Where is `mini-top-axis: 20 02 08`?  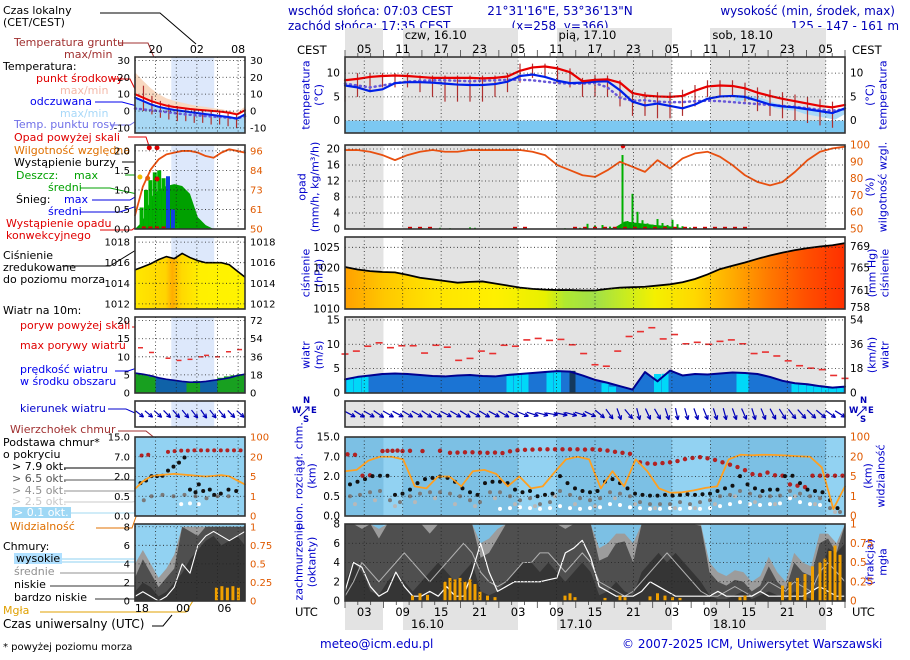 mini-top-axis: 20 02 08 is located at coordinates (190, 49).